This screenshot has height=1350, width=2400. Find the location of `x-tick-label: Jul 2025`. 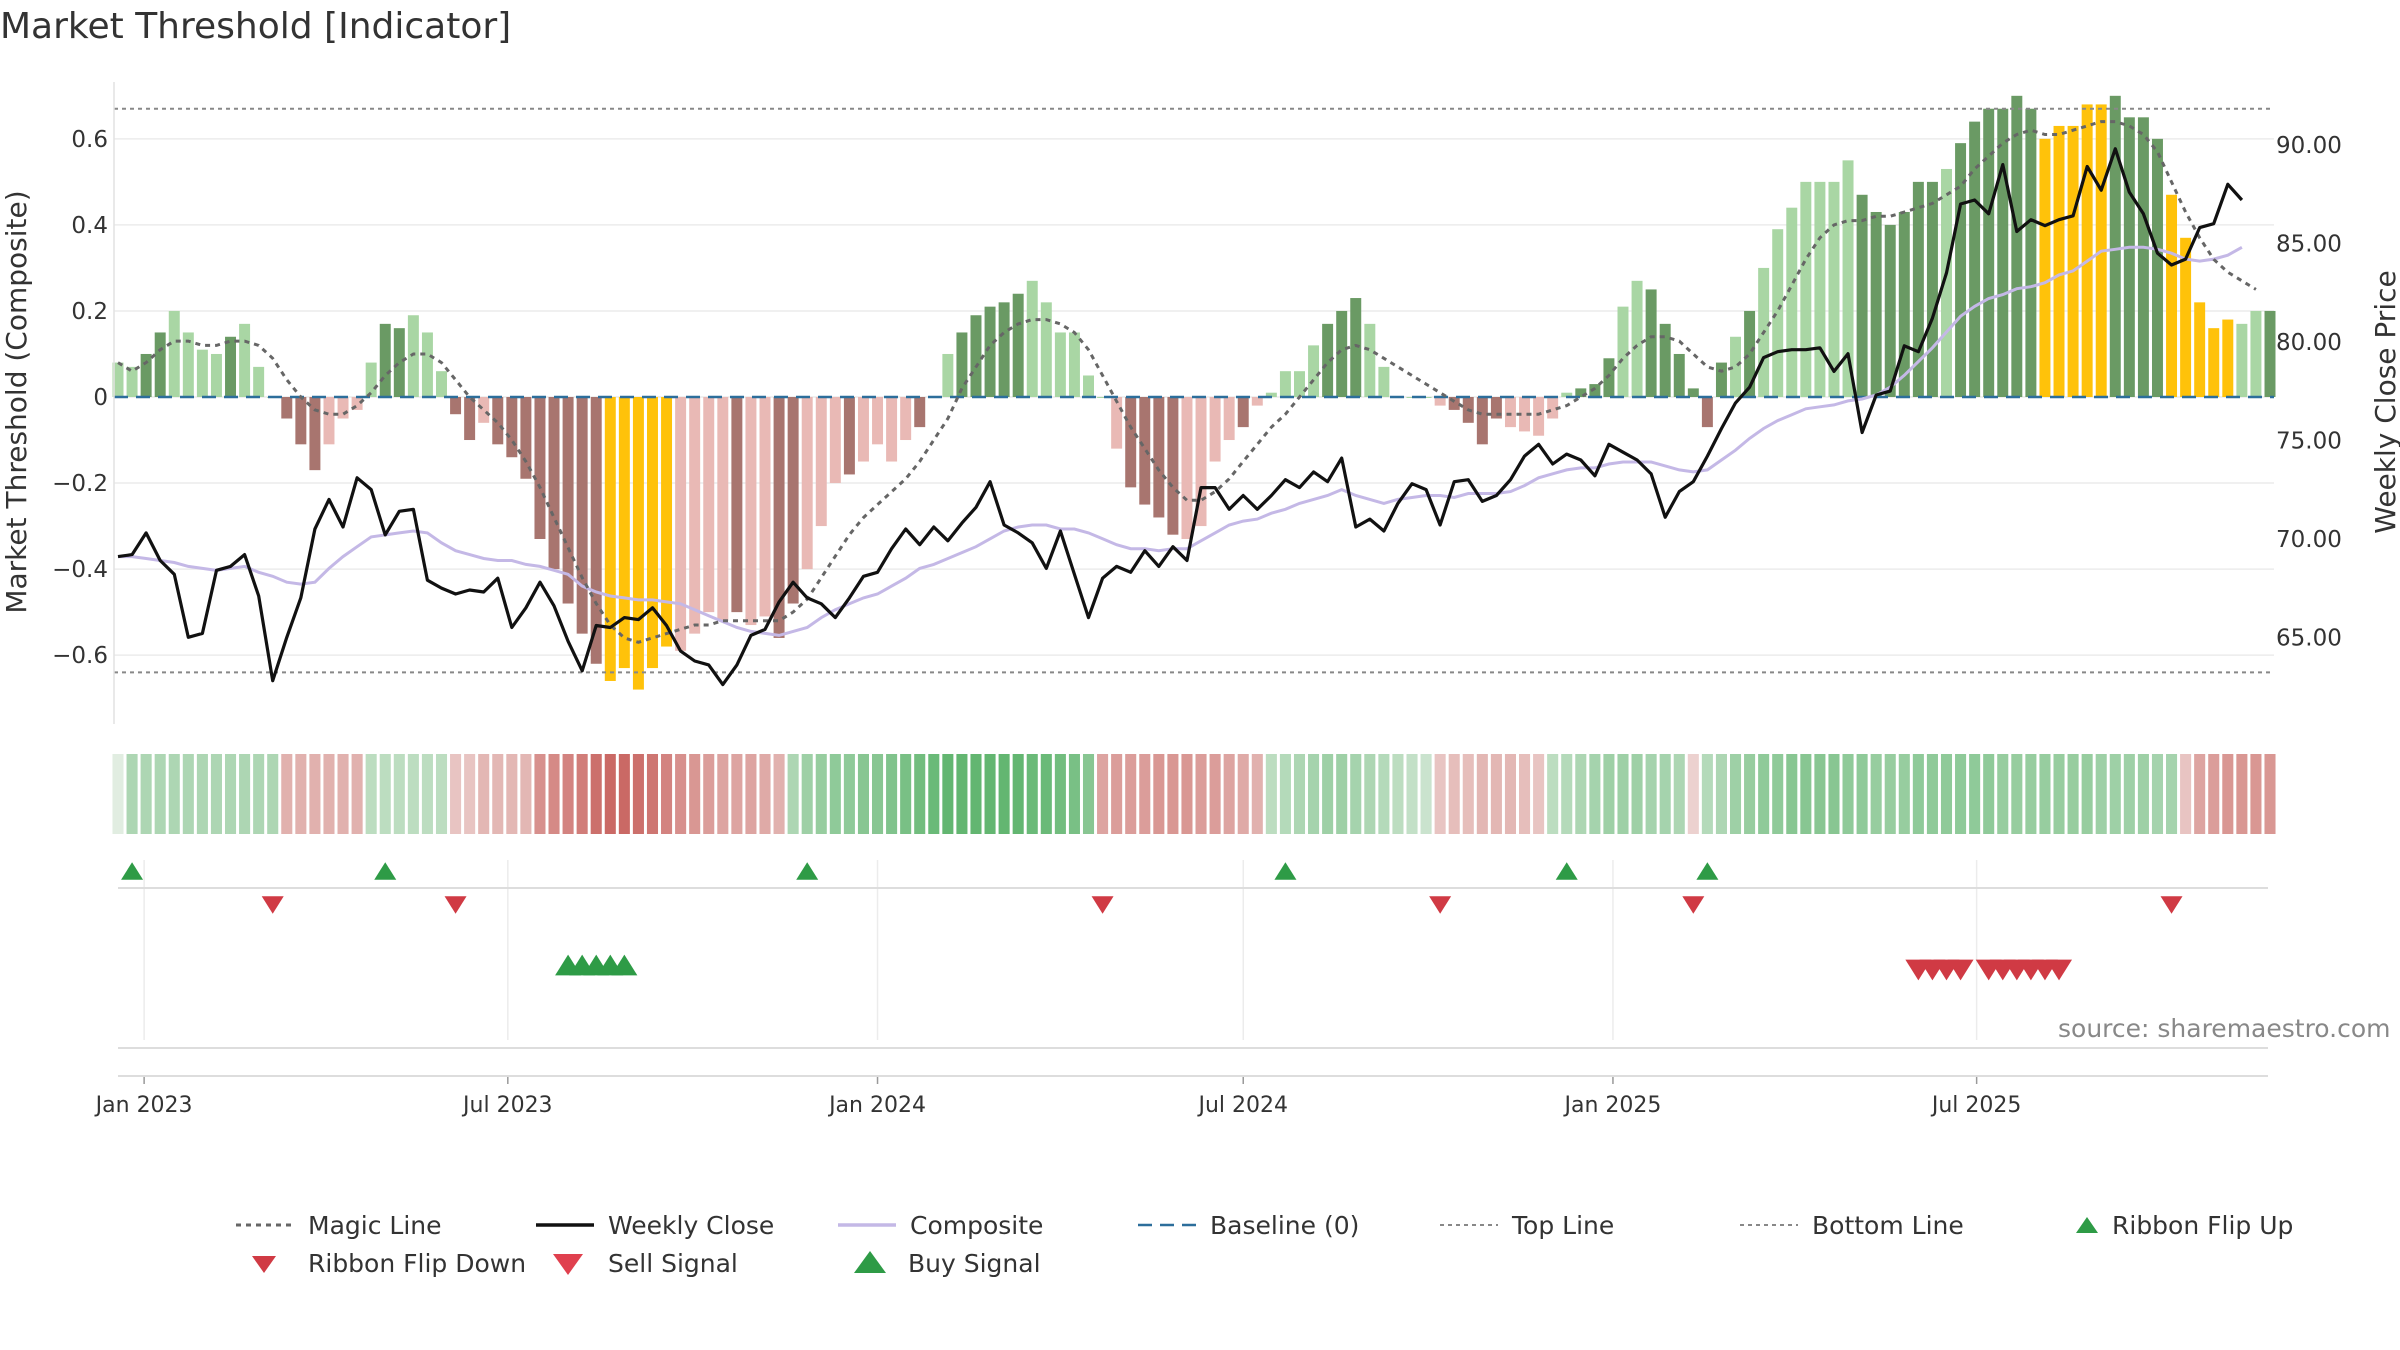

x-tick-label: Jul 2025 is located at coordinates (1976, 1105).